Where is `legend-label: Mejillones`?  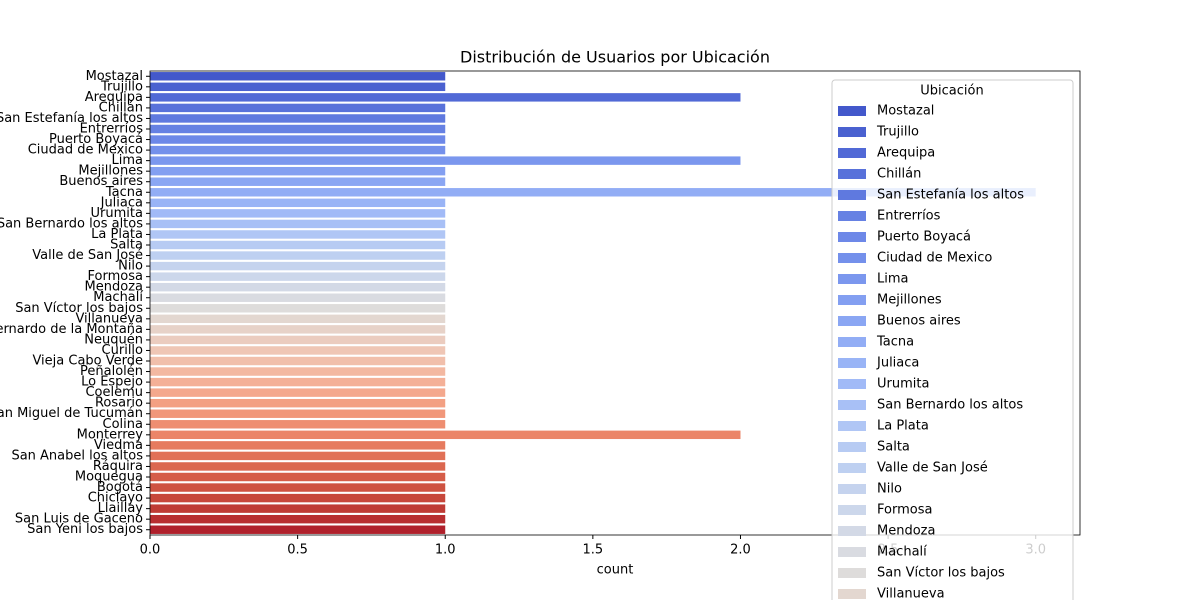 legend-label: Mejillones is located at coordinates (909, 300).